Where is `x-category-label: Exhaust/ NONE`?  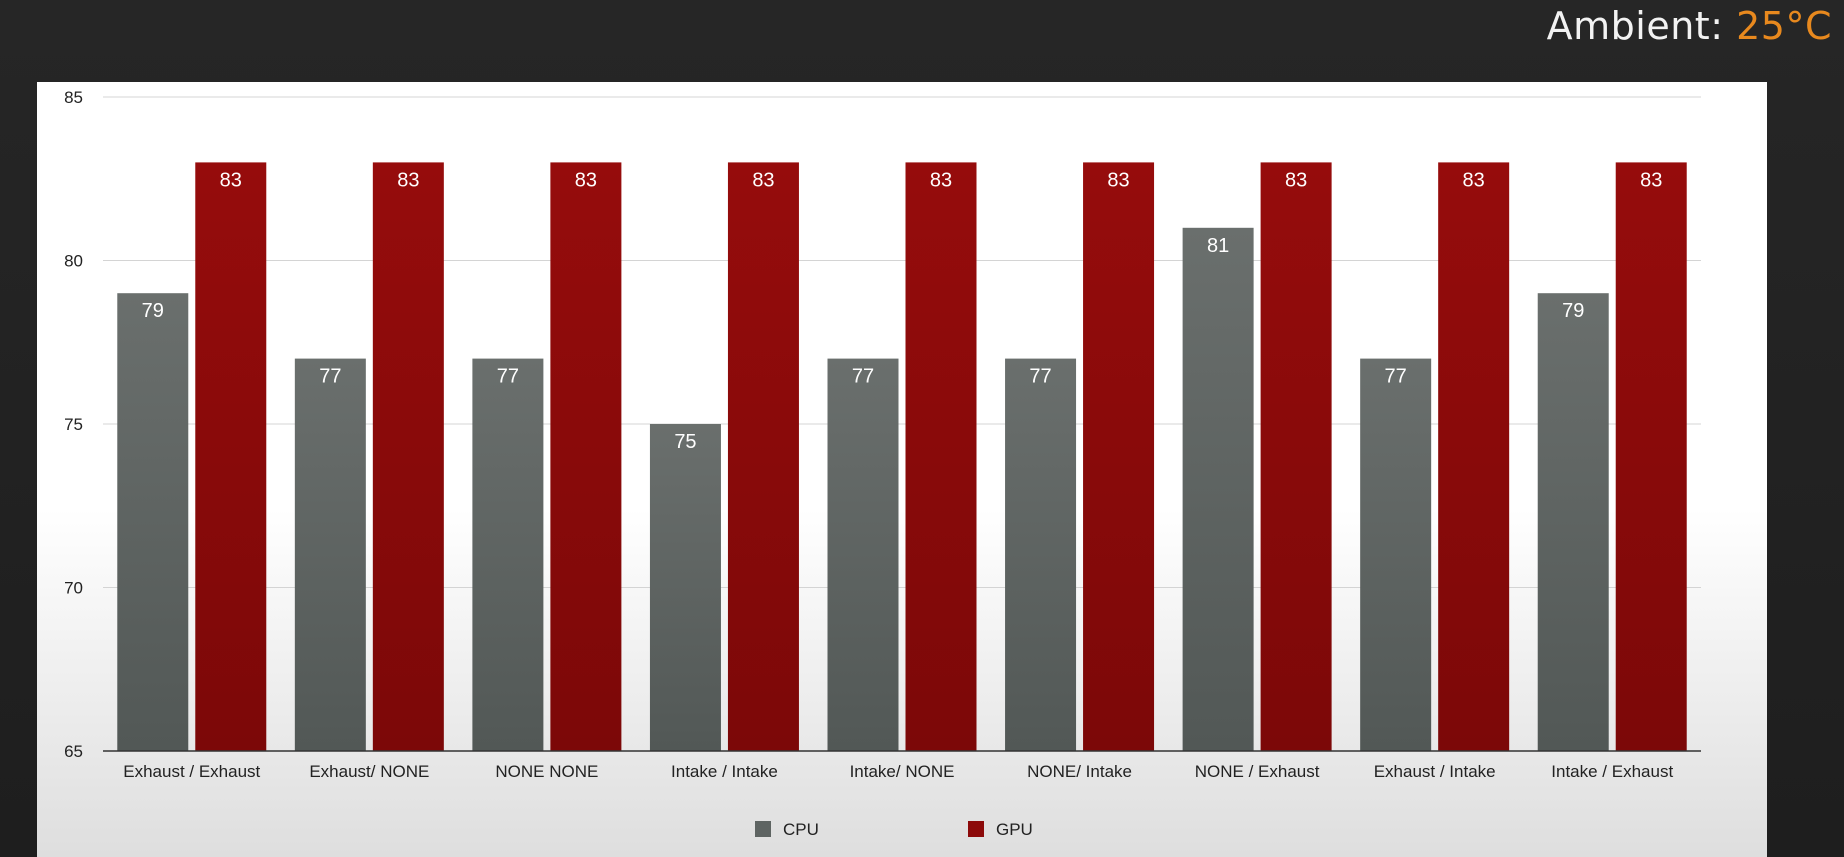 x-category-label: Exhaust/ NONE is located at coordinates (369, 771).